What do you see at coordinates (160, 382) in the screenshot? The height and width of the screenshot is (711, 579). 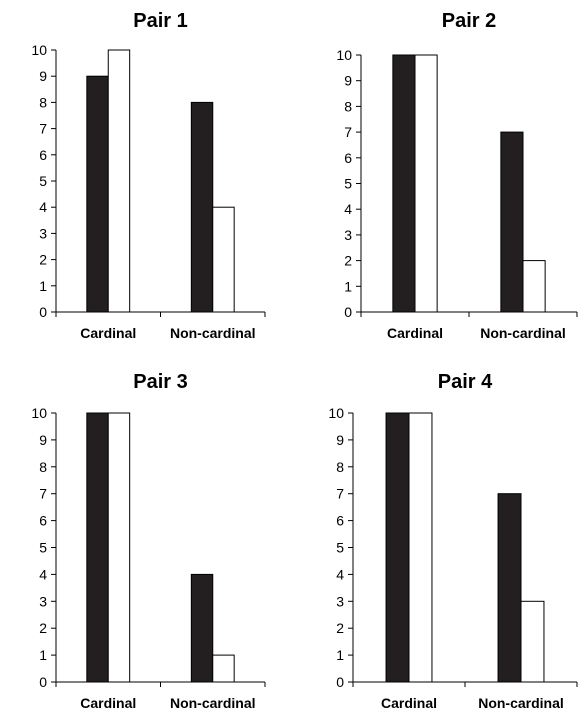 I see `chart-title: Pair 3` at bounding box center [160, 382].